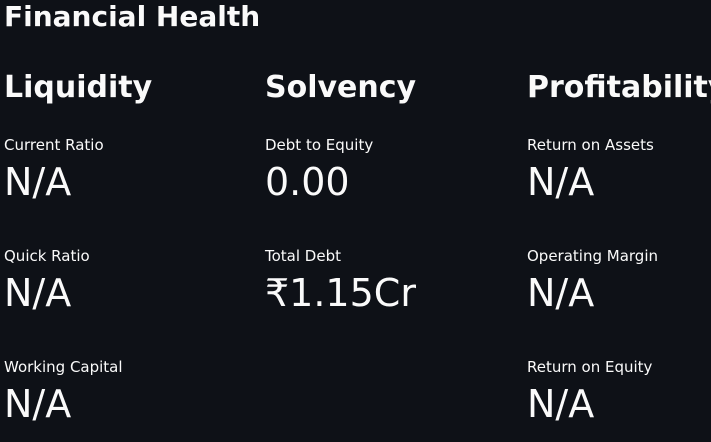 This screenshot has height=442, width=711. Describe the element at coordinates (619, 392) in the screenshot. I see `metric-return-on-equity: Return on Equity N/A` at that location.